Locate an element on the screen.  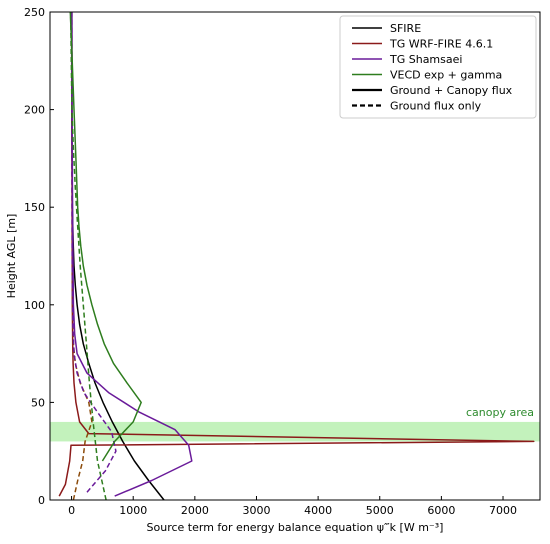
y-tick-label-1: 50 is located at coordinates (38, 402).